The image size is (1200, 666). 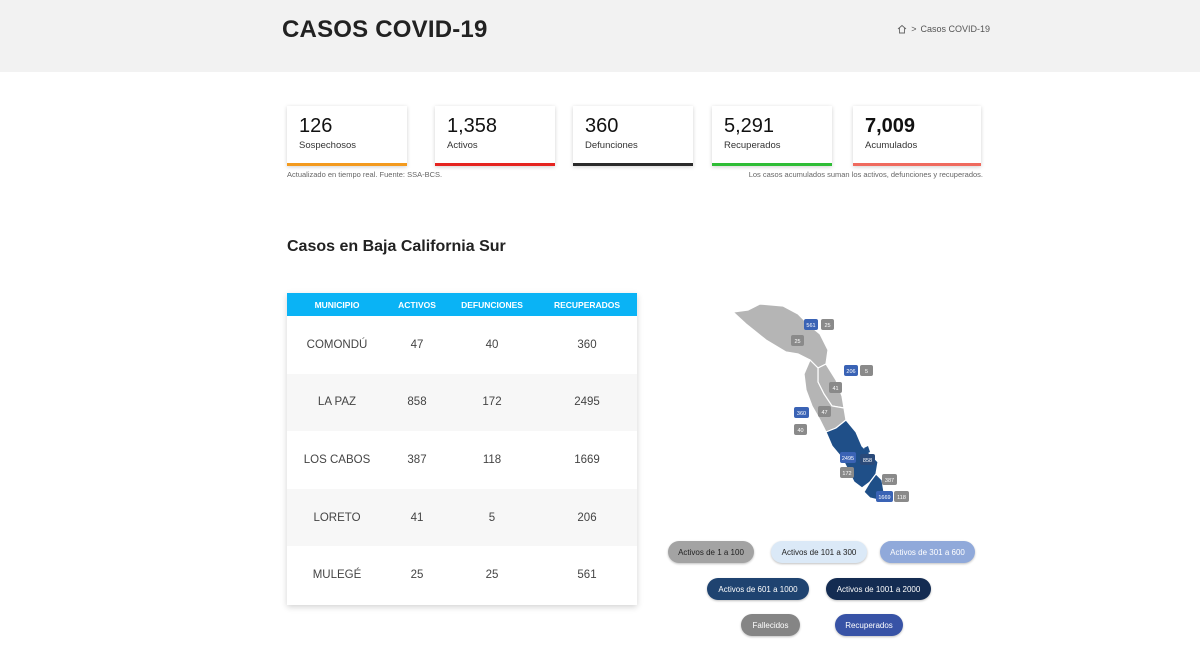 What do you see at coordinates (917, 136) in the screenshot?
I see `stat-card-acumulados: 7,009 Acumulados` at bounding box center [917, 136].